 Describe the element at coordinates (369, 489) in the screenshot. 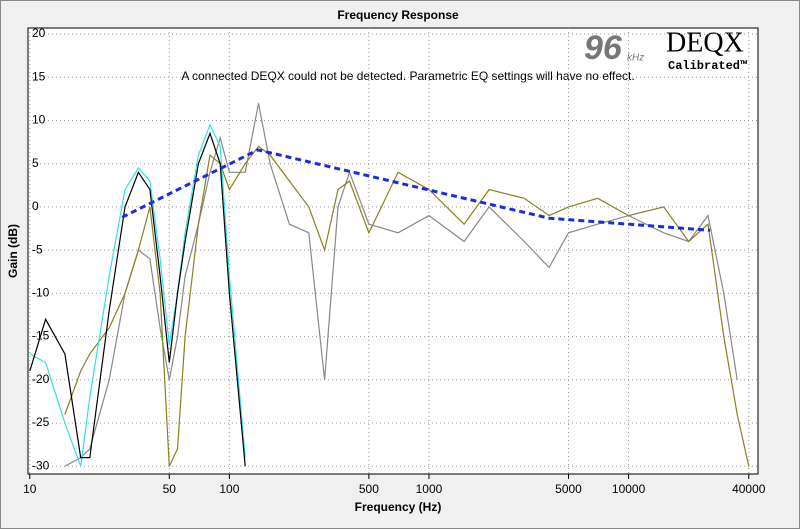

I see `x-tick-label: 500` at that location.